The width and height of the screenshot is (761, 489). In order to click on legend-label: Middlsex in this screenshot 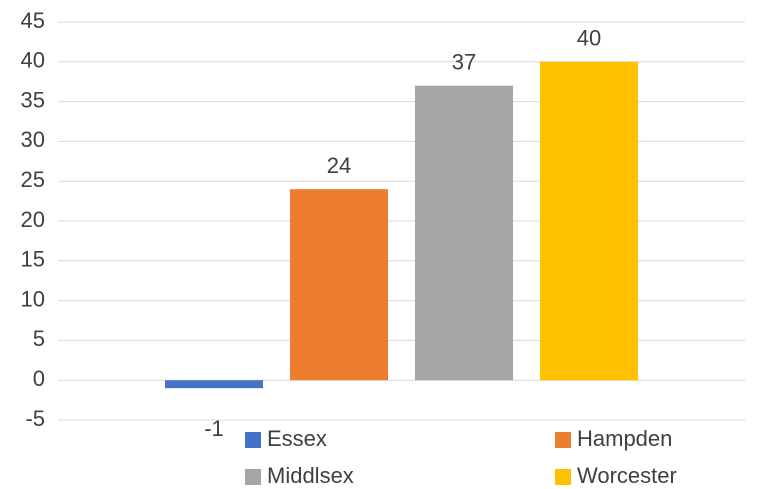, I will do `click(310, 475)`.